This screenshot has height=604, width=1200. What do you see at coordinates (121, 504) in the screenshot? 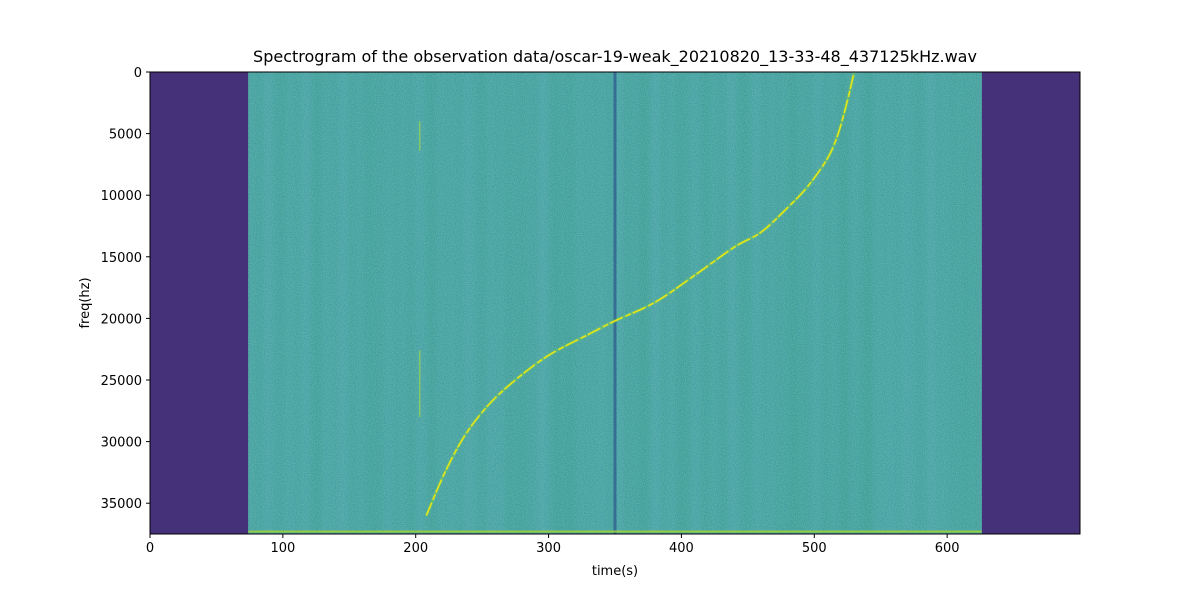
I see `y-tick-label: 35000` at bounding box center [121, 504].